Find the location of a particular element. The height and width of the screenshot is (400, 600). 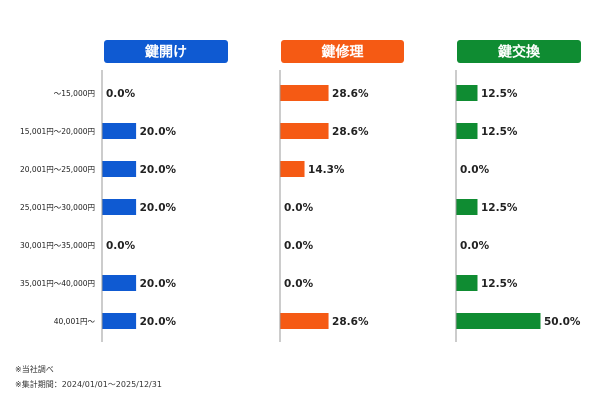

category-label: 30,001円～35,000円 is located at coordinates (57, 245).